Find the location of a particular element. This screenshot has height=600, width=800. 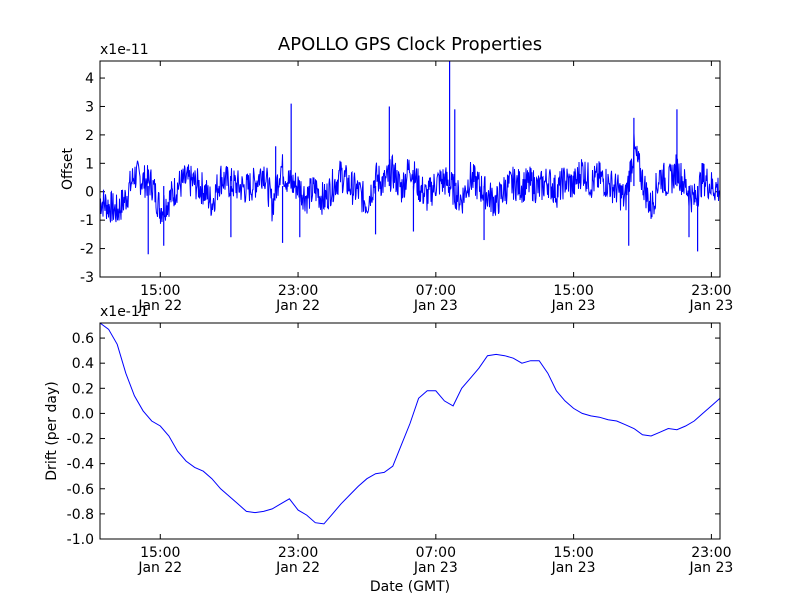

offset-x-tick-time: 07:00 is located at coordinates (436, 291).